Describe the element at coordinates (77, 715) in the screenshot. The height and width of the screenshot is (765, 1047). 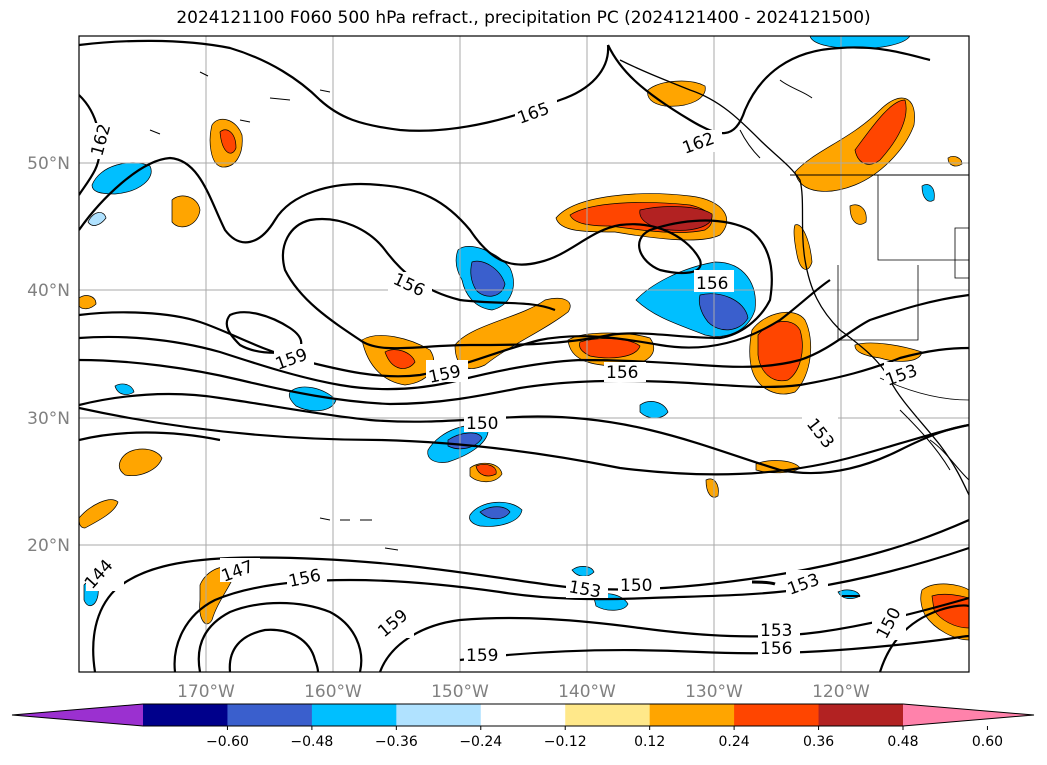
I see `colorbar-extend-low` at that location.